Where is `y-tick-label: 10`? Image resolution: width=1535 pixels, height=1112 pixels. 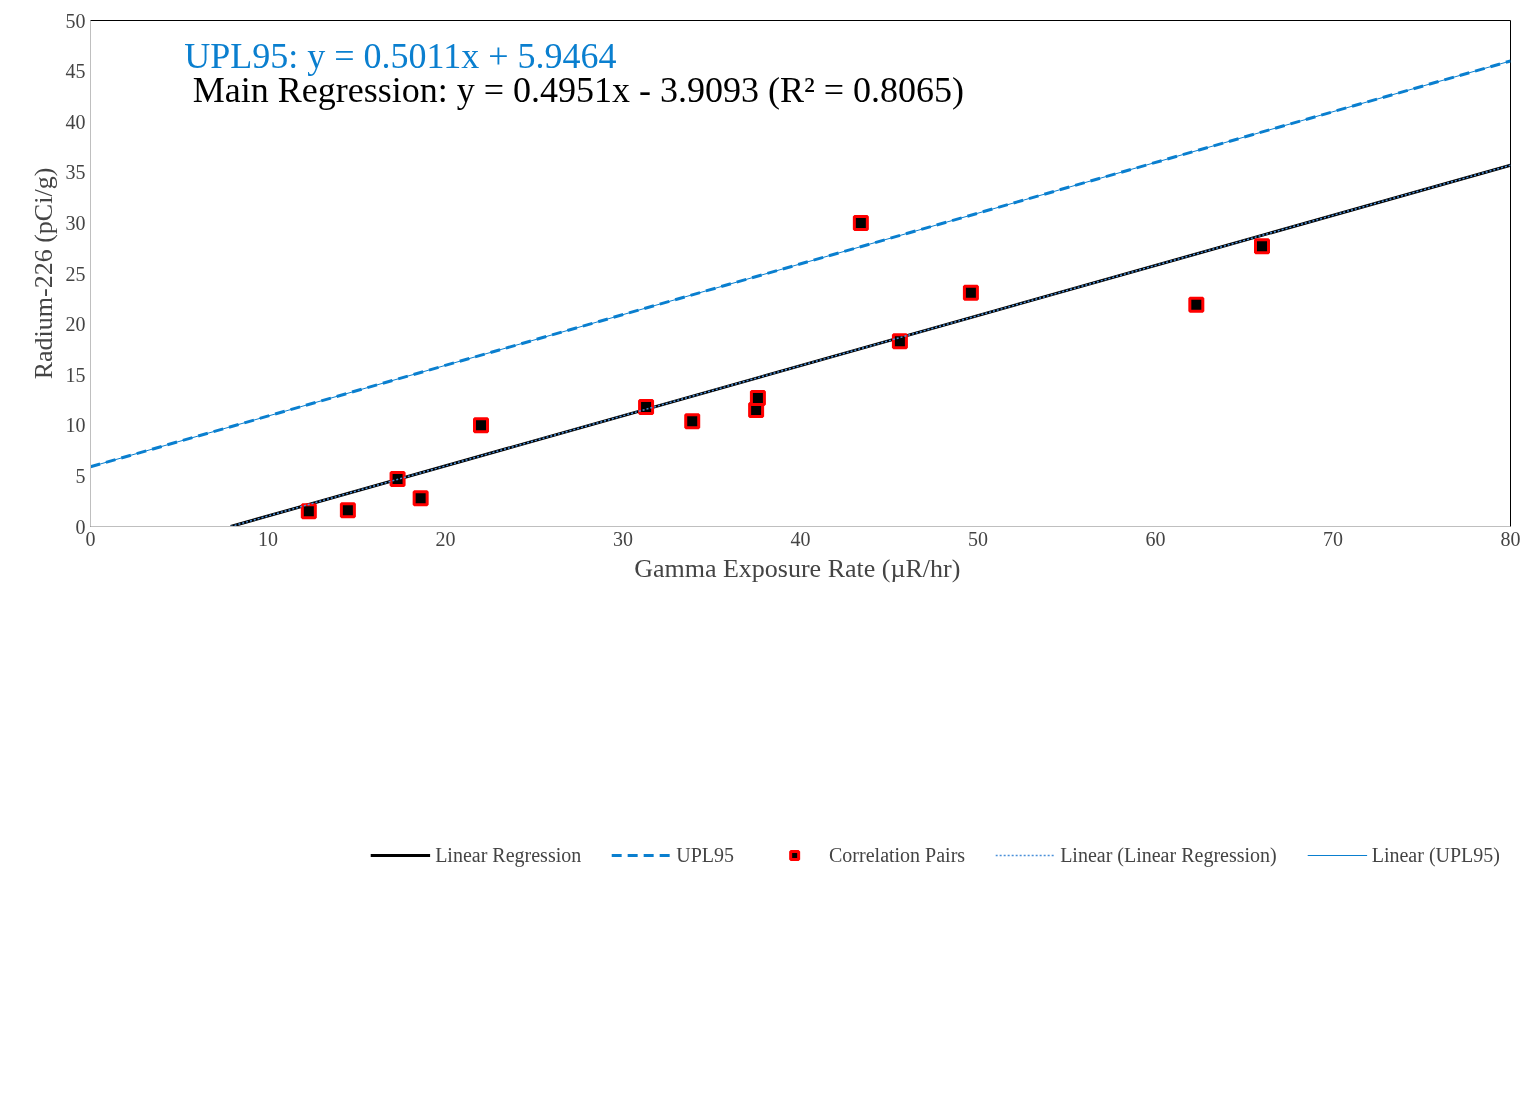 y-tick-label: 10 is located at coordinates (75, 425).